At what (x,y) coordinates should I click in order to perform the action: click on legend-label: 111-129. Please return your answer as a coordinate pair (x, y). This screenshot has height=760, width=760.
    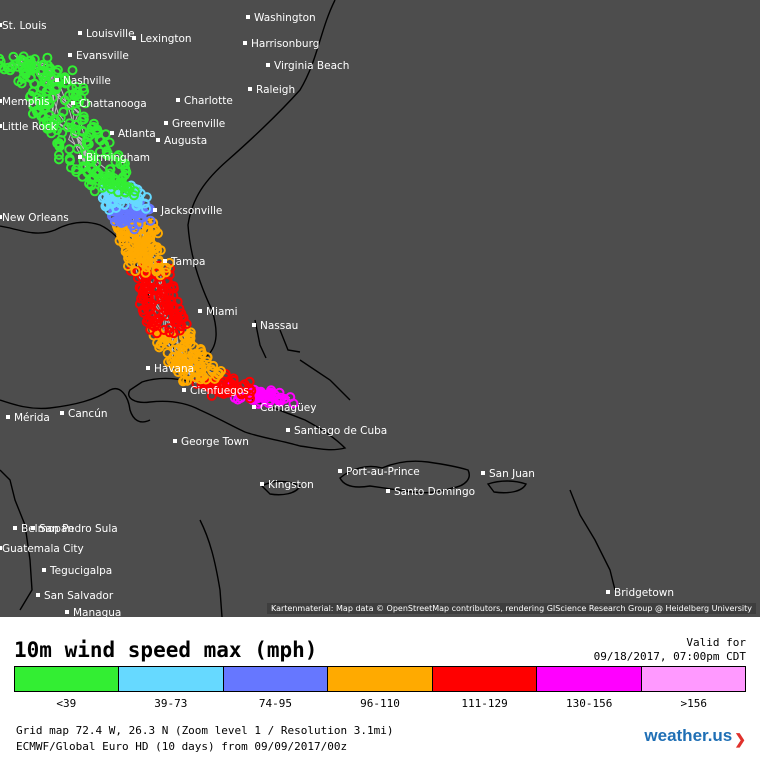
    Looking at the image, I should click on (484, 703).